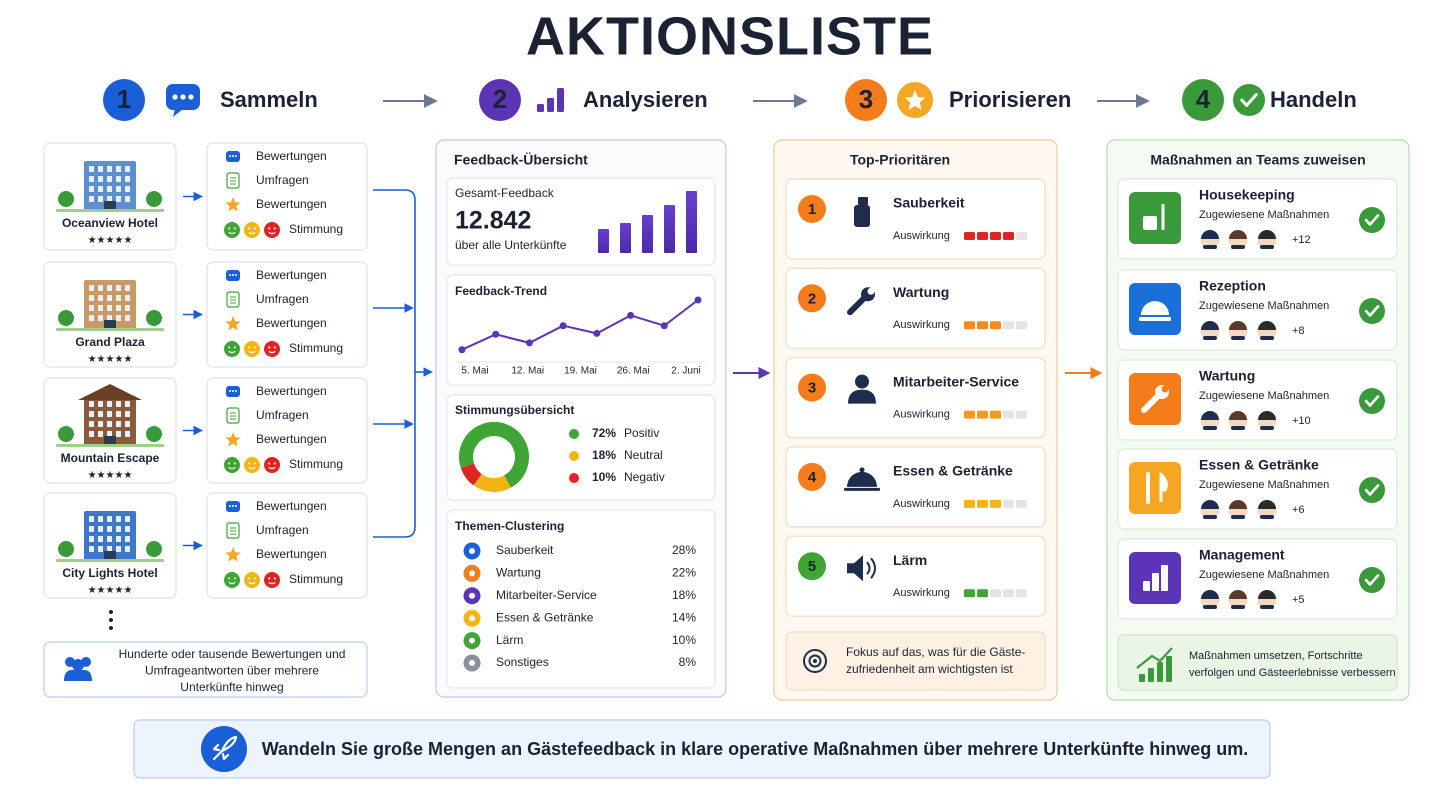  I want to click on ground, so click(110, 210).